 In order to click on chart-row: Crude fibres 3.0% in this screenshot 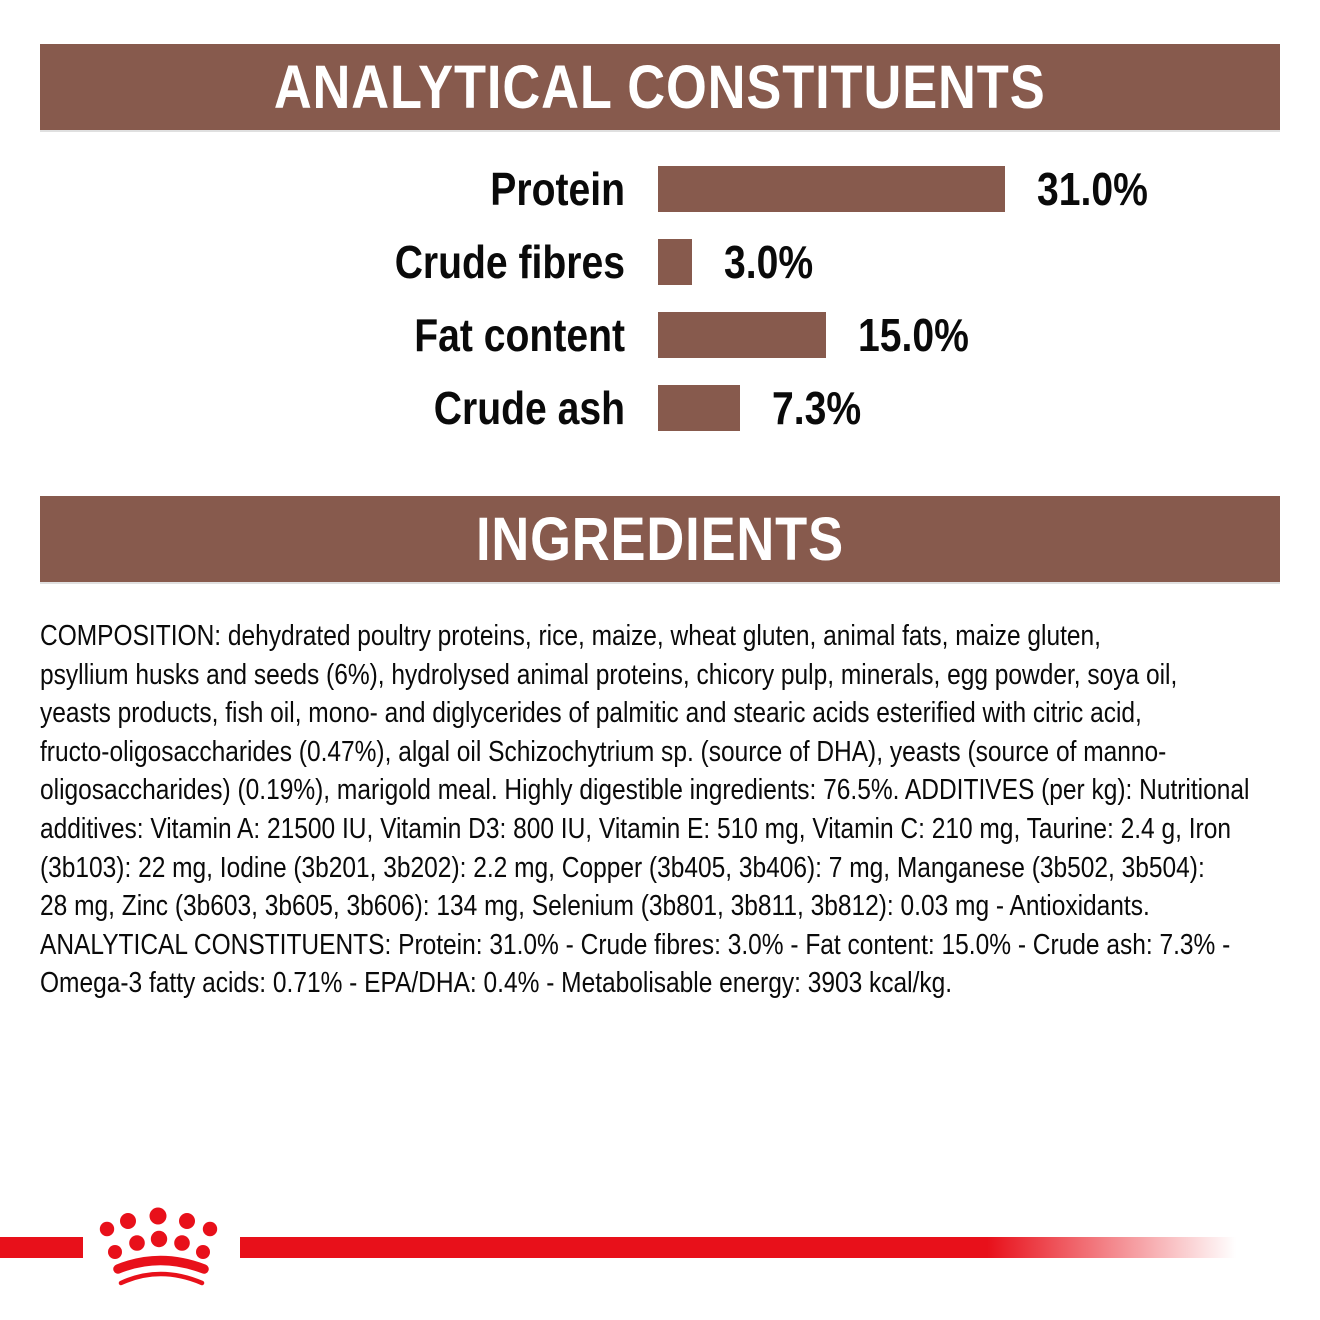, I will do `click(660, 262)`.